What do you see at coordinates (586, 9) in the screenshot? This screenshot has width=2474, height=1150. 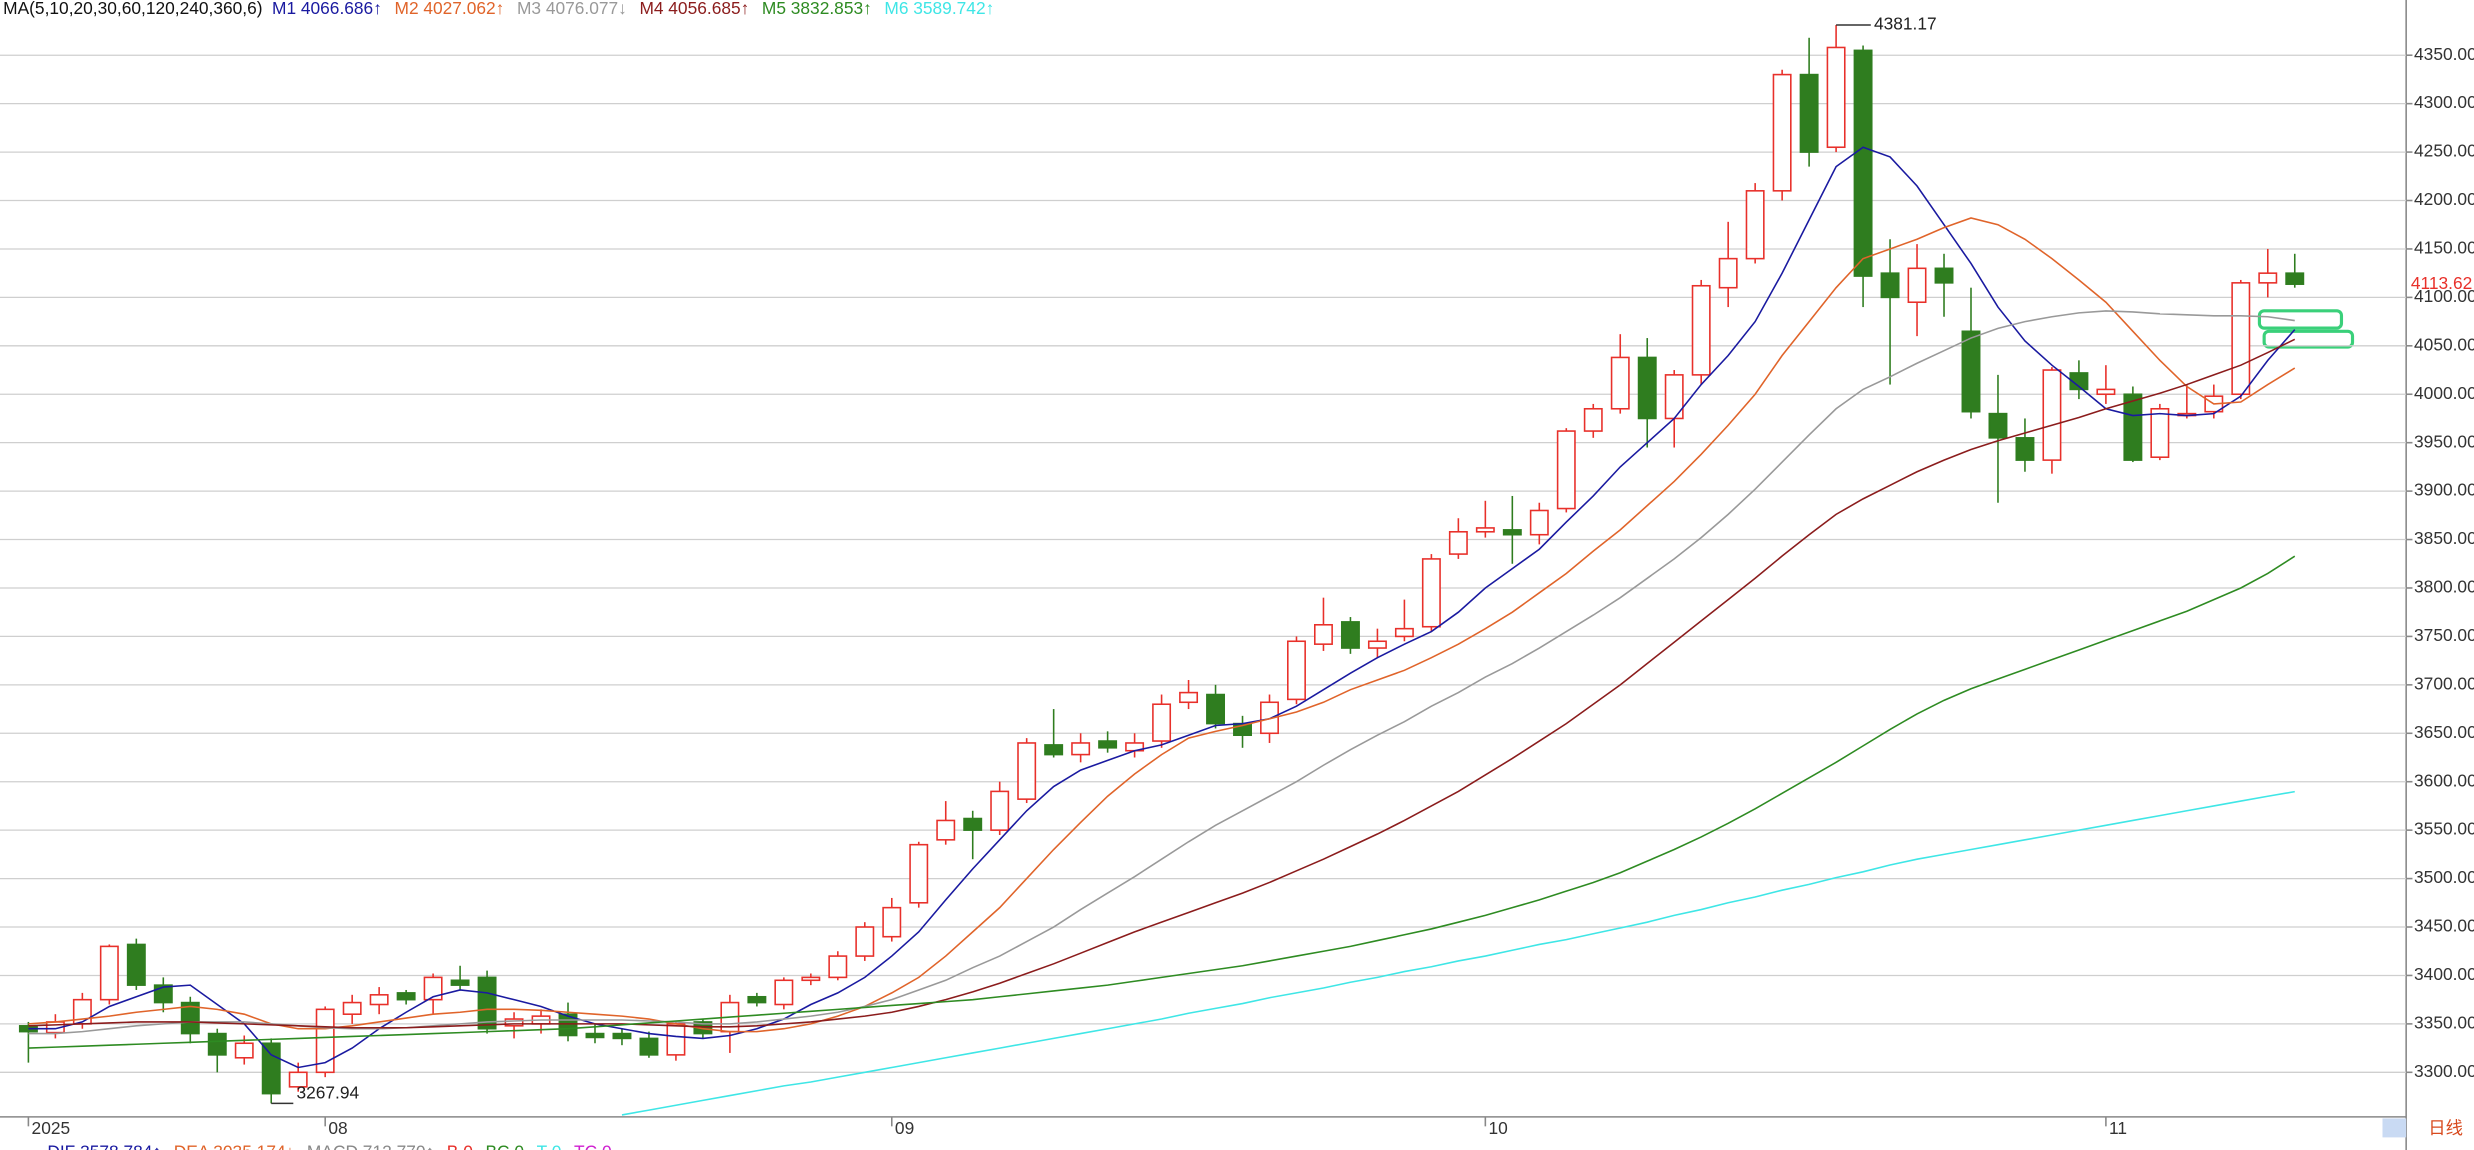 I see `legend-value: 4076.077↓` at bounding box center [586, 9].